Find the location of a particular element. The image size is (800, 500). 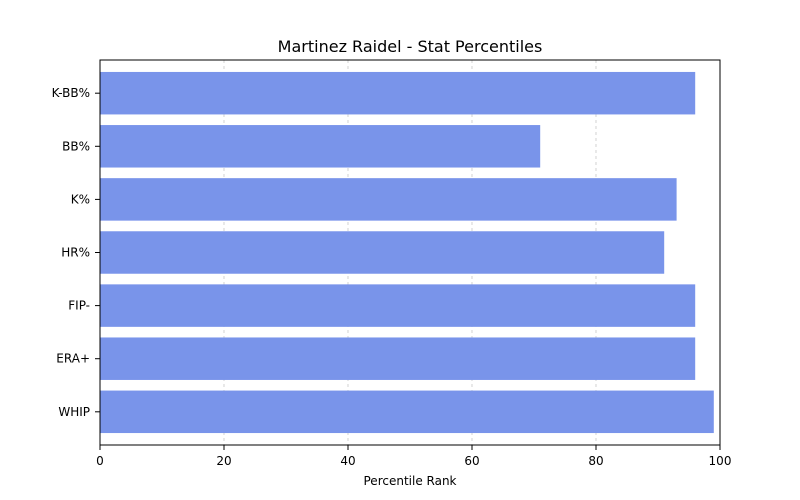

x-tick-label: 100 is located at coordinates (720, 461).